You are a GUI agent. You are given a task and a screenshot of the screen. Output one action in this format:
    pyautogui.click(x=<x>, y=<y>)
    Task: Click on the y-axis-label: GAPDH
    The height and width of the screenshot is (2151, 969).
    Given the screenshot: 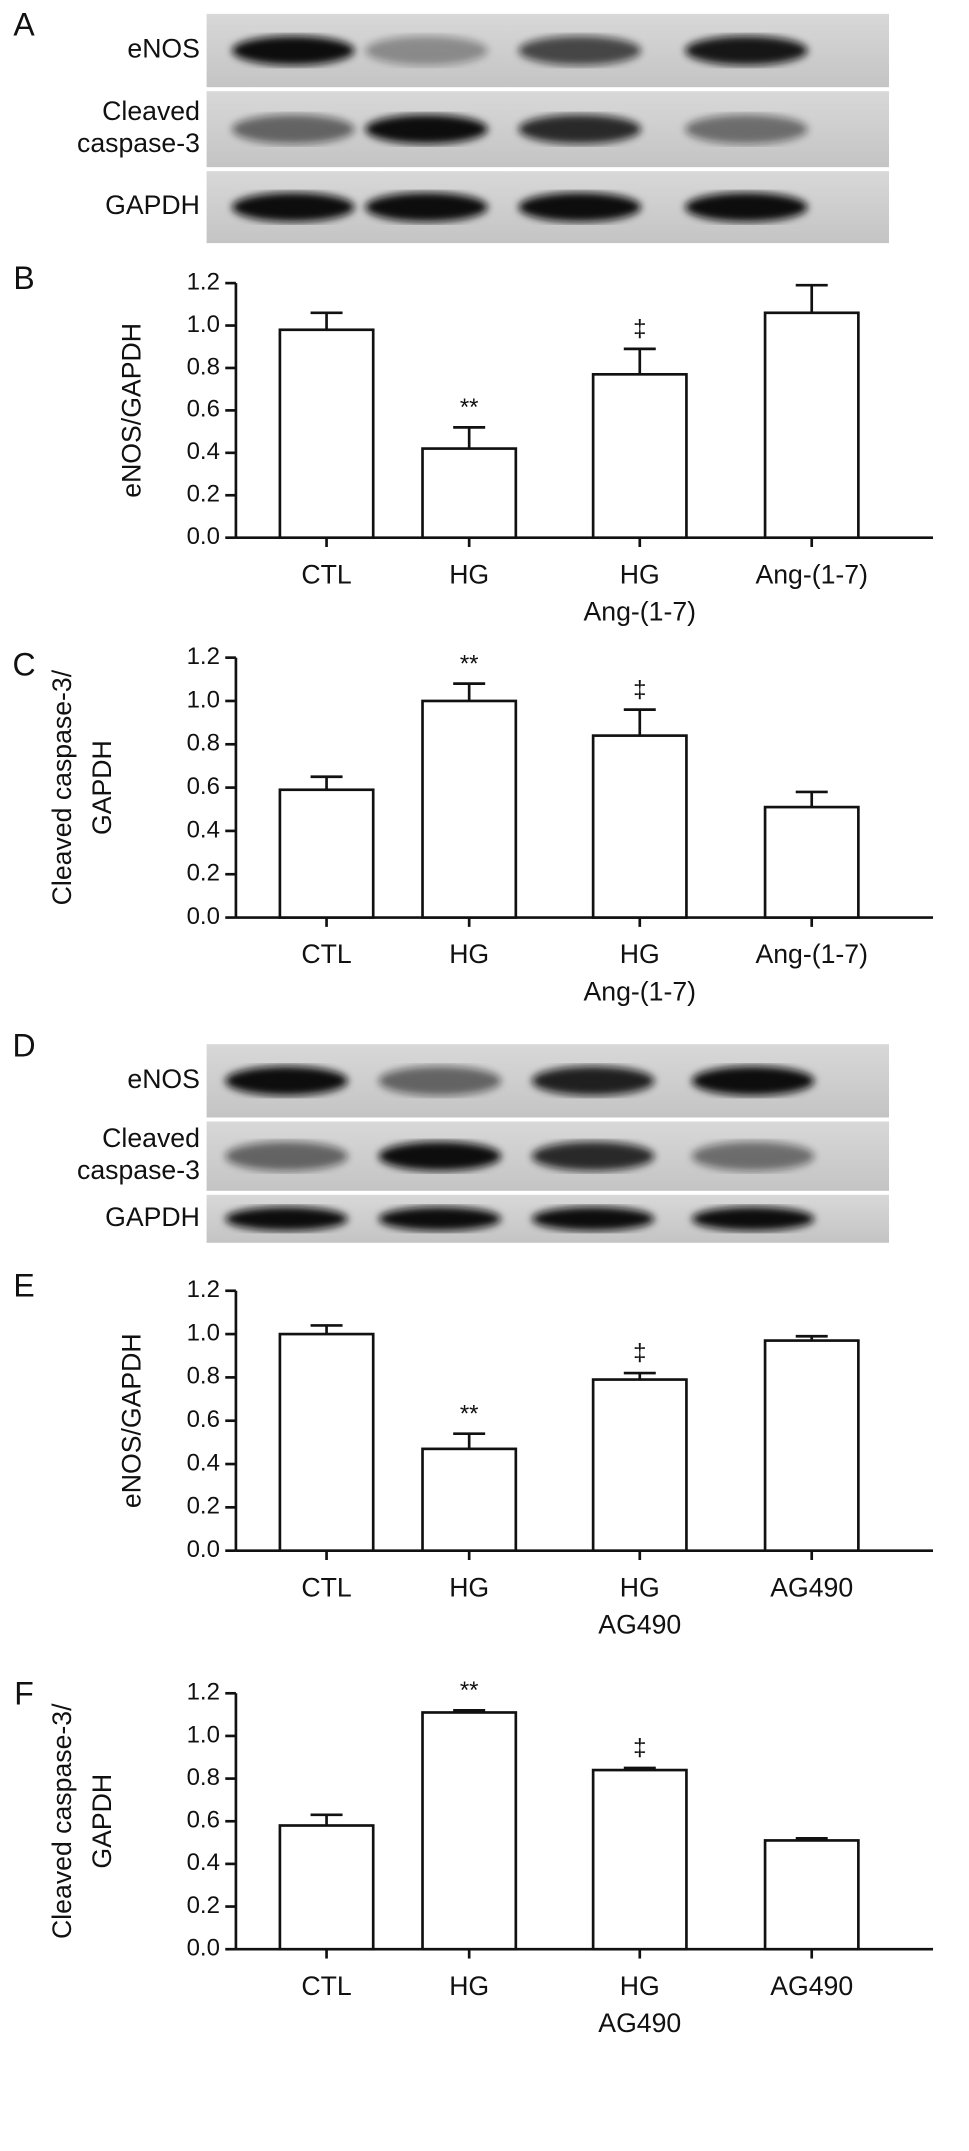 What is the action you would take?
    pyautogui.click(x=102, y=787)
    